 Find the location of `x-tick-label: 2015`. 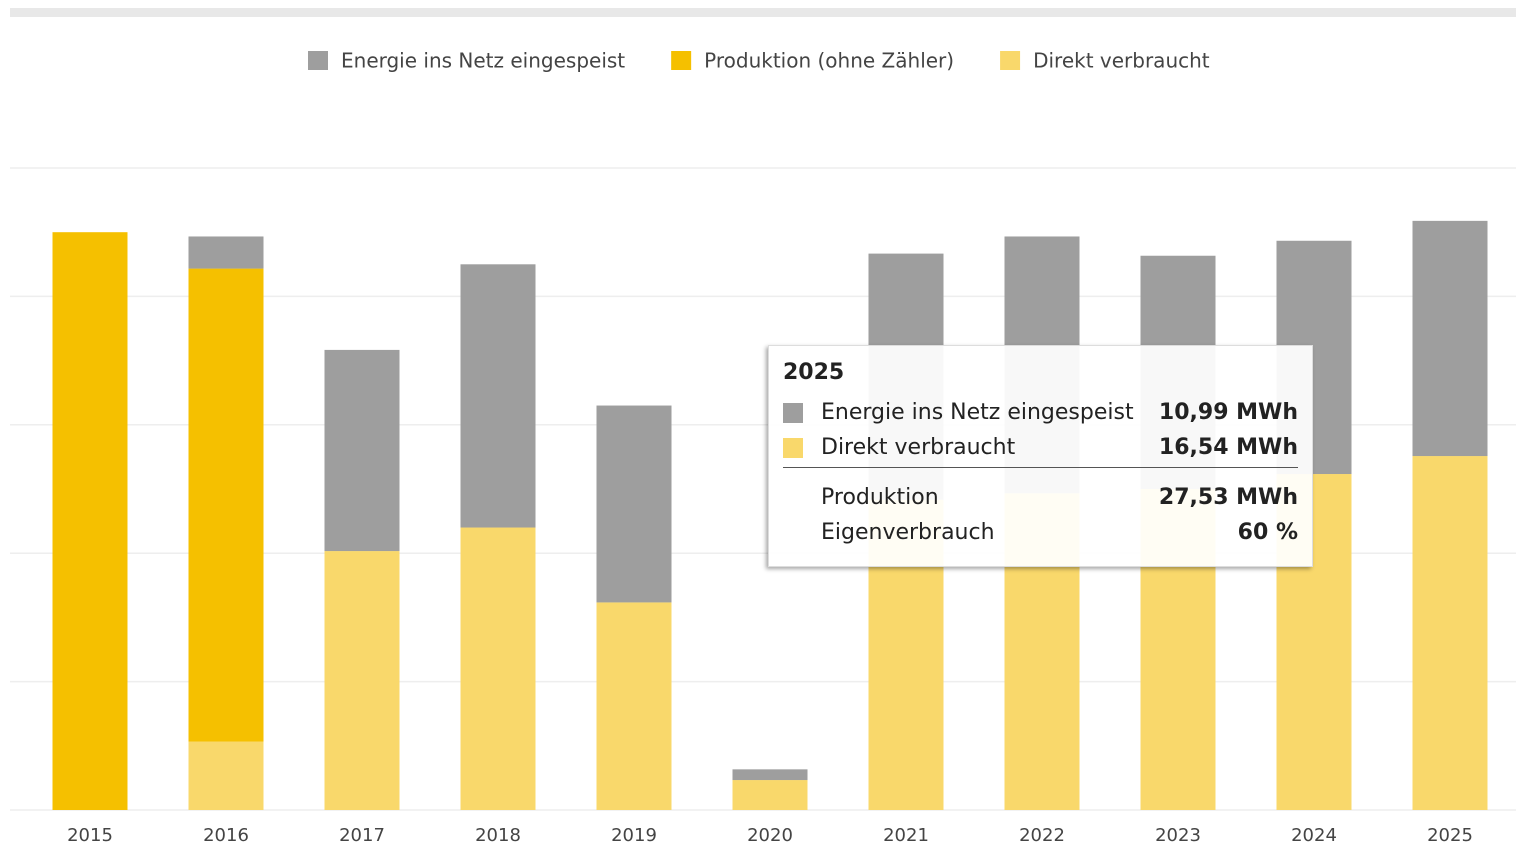

x-tick-label: 2015 is located at coordinates (90, 835).